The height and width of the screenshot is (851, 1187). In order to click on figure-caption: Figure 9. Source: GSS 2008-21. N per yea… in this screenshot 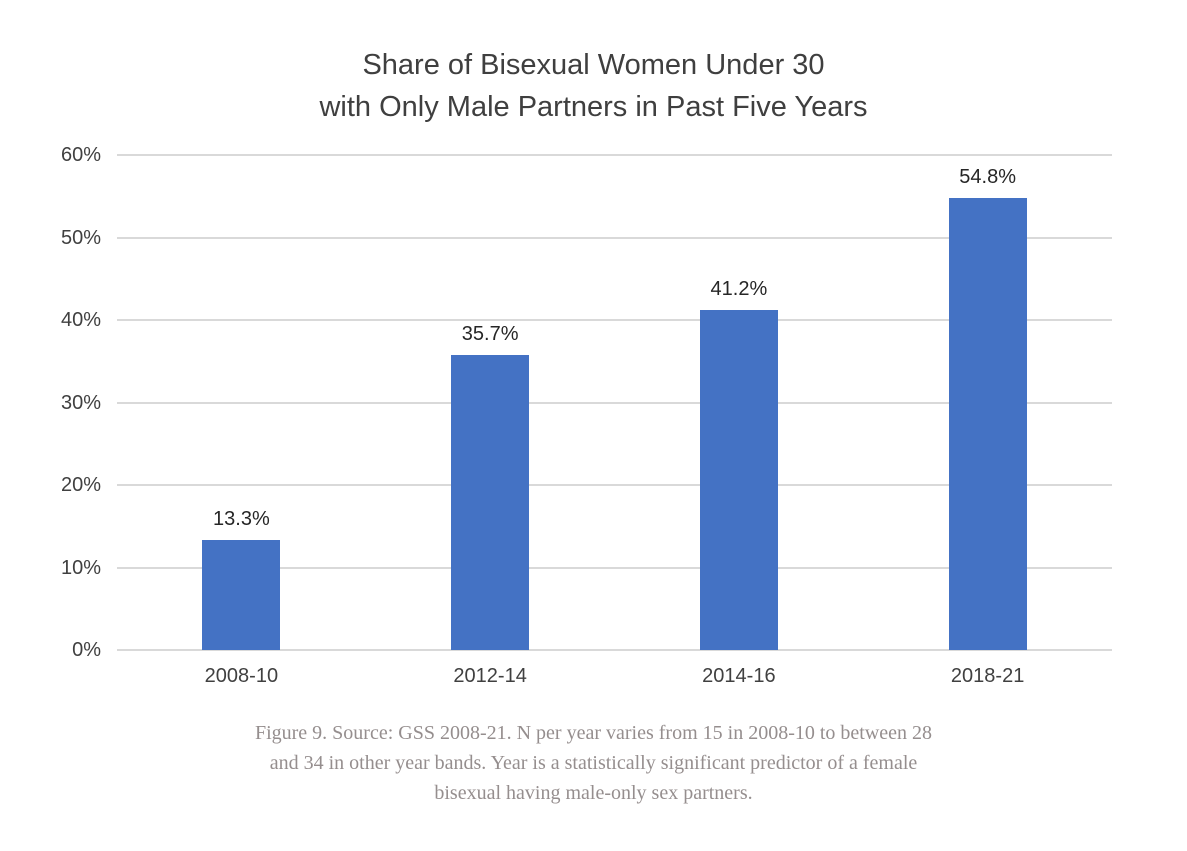, I will do `click(593, 763)`.